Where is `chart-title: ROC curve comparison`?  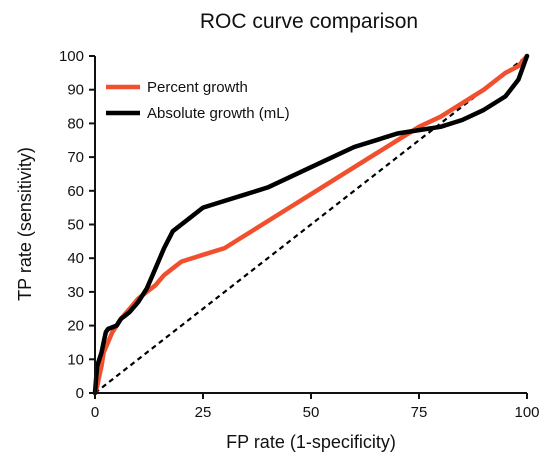
chart-title: ROC curve comparison is located at coordinates (309, 21).